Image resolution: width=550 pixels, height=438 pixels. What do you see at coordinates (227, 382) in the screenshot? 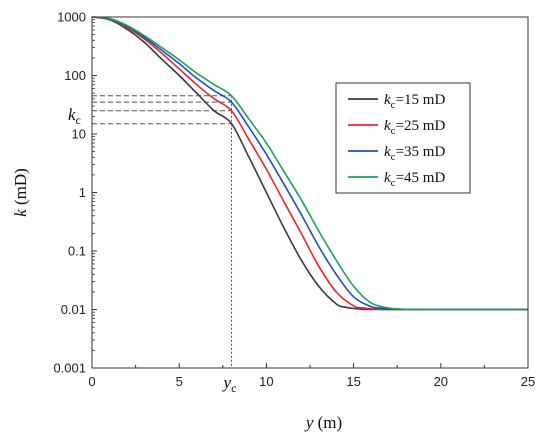
I see `yc-label-main: y` at bounding box center [227, 382].